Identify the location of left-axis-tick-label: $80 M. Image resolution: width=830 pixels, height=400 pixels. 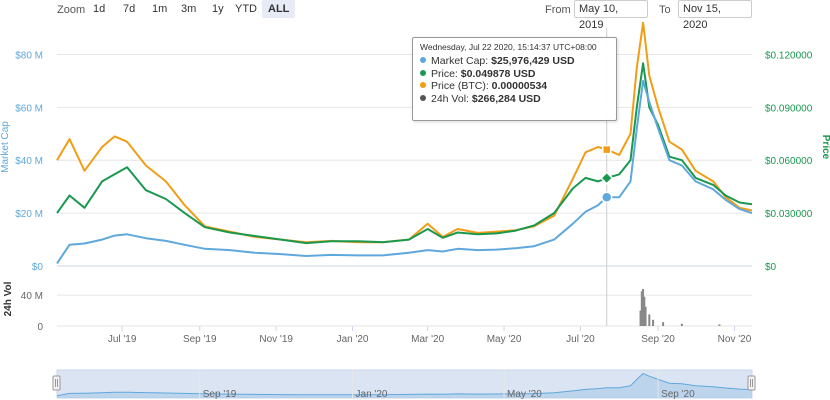
(29, 55).